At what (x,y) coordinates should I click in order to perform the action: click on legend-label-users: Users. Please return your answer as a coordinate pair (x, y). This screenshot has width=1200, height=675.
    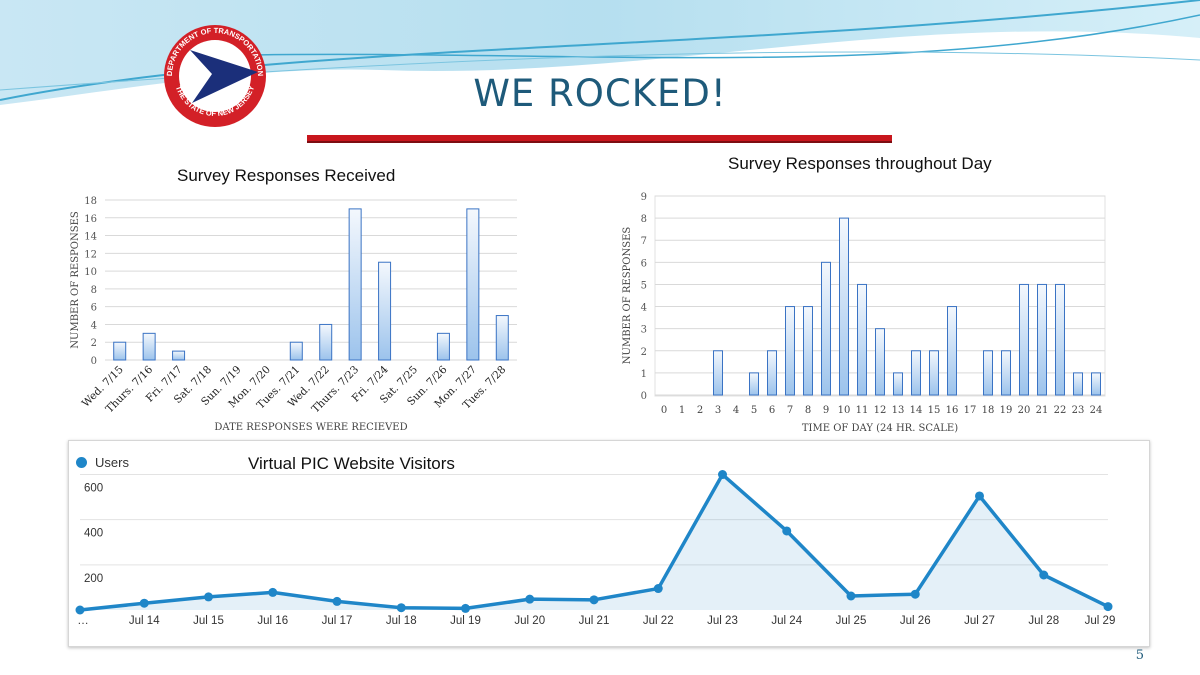
    Looking at the image, I should click on (112, 462).